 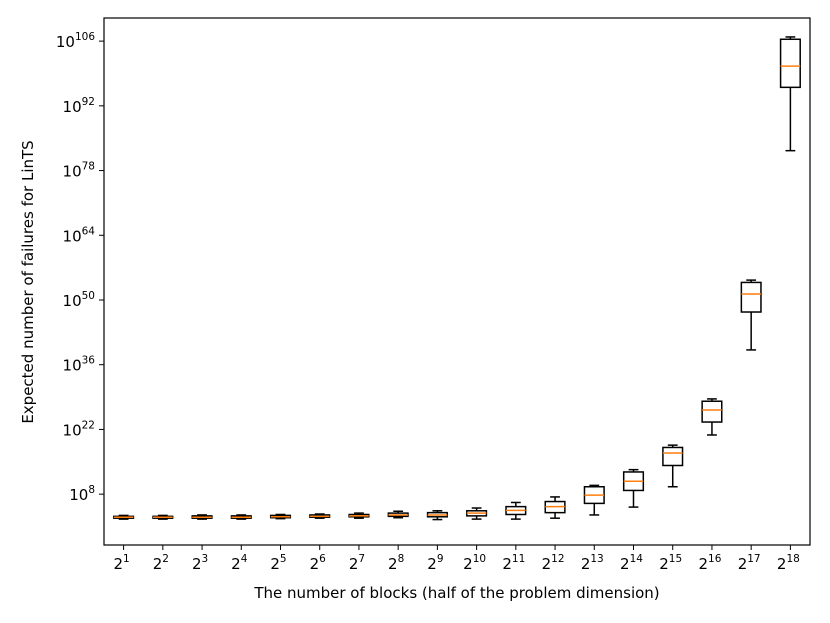 What do you see at coordinates (357, 563) in the screenshot?
I see `x-tick-label: 27` at bounding box center [357, 563].